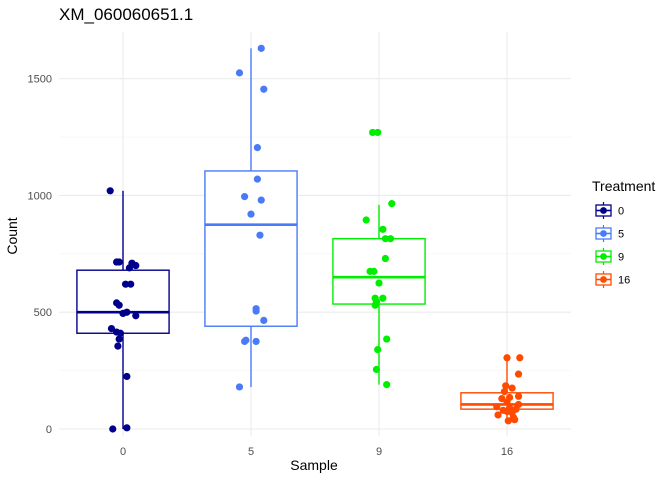  What do you see at coordinates (623, 186) in the screenshot?
I see `legend-title: Treatment` at bounding box center [623, 186].